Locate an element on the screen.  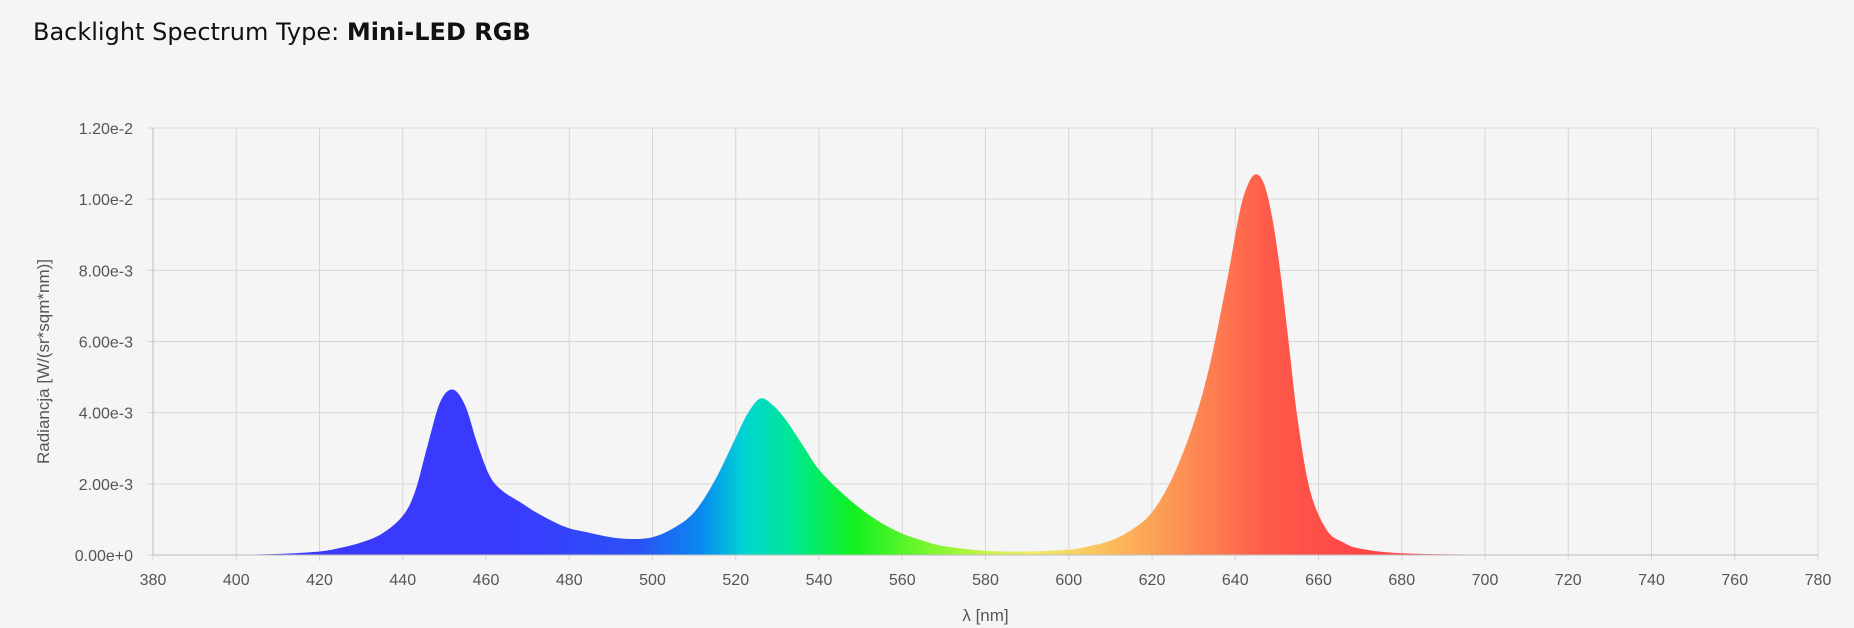
x-tick-label: 600 is located at coordinates (1068, 580).